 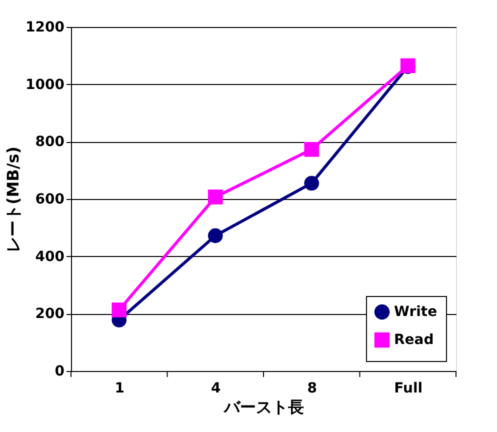 I want to click on y-tick-label: 800, so click(x=50, y=142).